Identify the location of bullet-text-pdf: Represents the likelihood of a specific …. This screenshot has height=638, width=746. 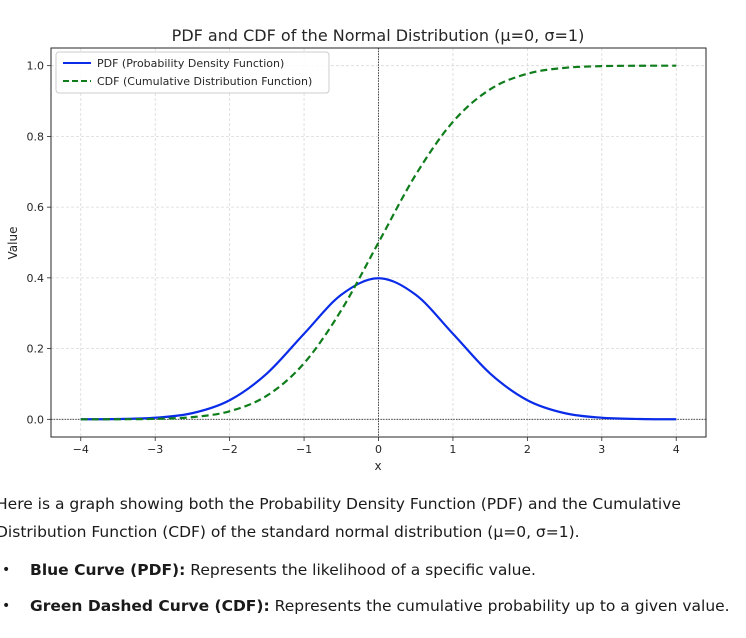
(360, 570).